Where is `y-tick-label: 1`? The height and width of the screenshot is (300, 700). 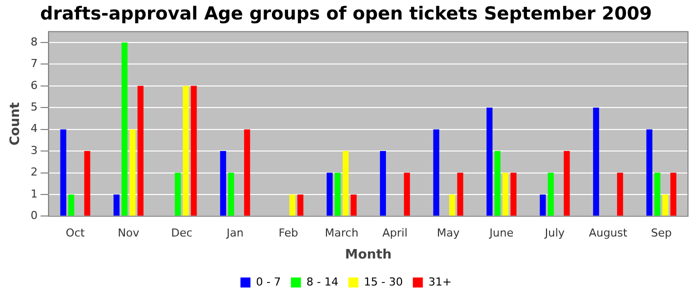 y-tick-label: 1 is located at coordinates (34, 193).